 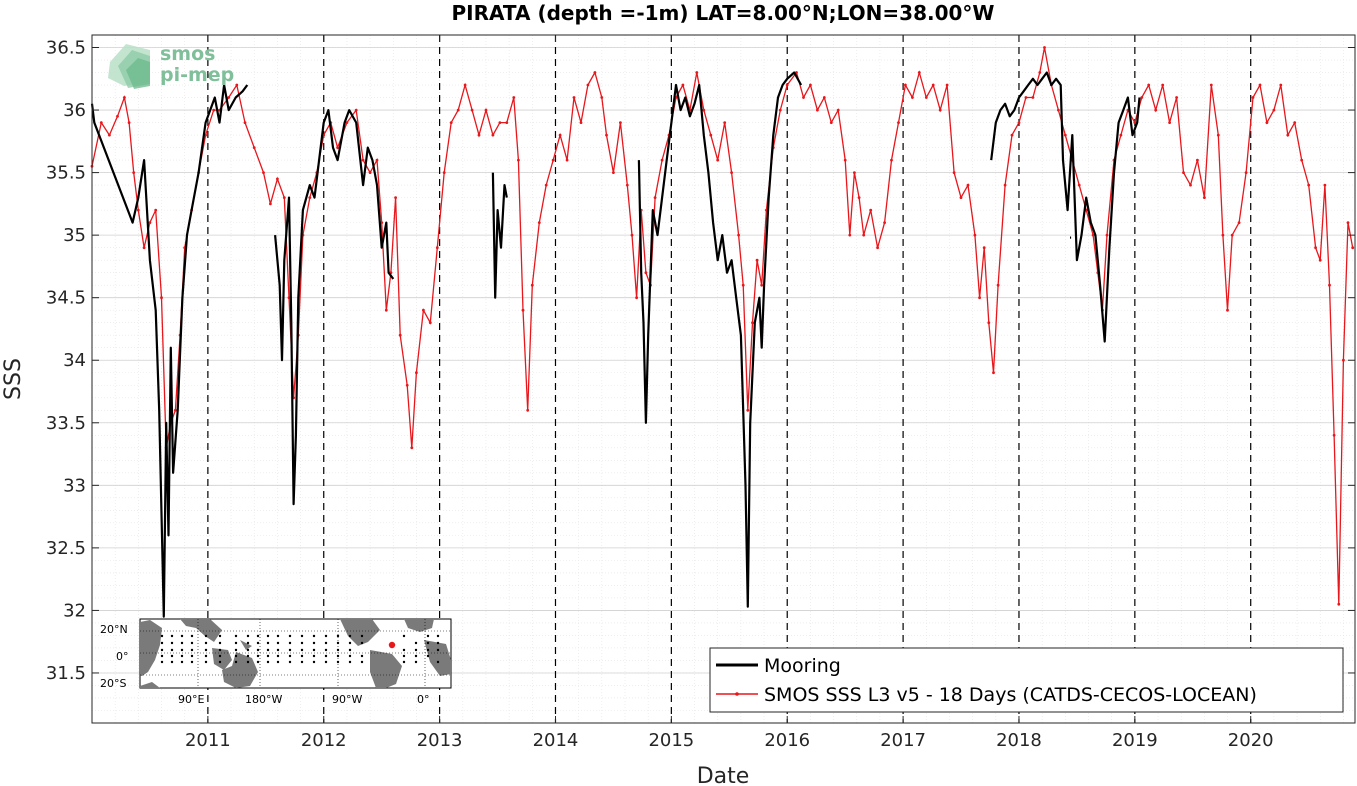 I want to click on inset-lat-label-20s: 20°S, so click(x=113, y=683).